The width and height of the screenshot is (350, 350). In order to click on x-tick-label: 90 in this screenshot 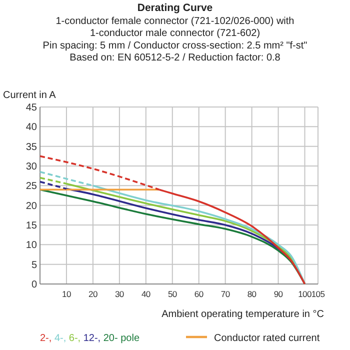, I will do `click(279, 294)`.